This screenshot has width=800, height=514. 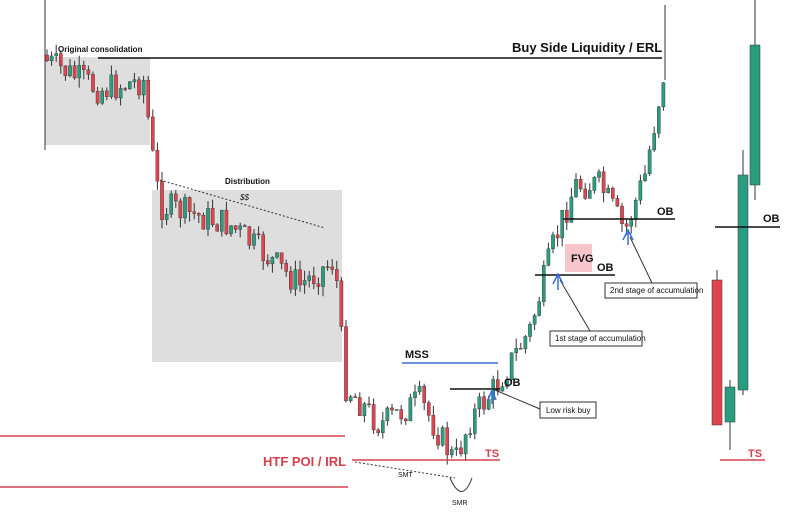 What do you see at coordinates (587, 47) in the screenshot?
I see `label: Buy Side Liquidity / ERL` at bounding box center [587, 47].